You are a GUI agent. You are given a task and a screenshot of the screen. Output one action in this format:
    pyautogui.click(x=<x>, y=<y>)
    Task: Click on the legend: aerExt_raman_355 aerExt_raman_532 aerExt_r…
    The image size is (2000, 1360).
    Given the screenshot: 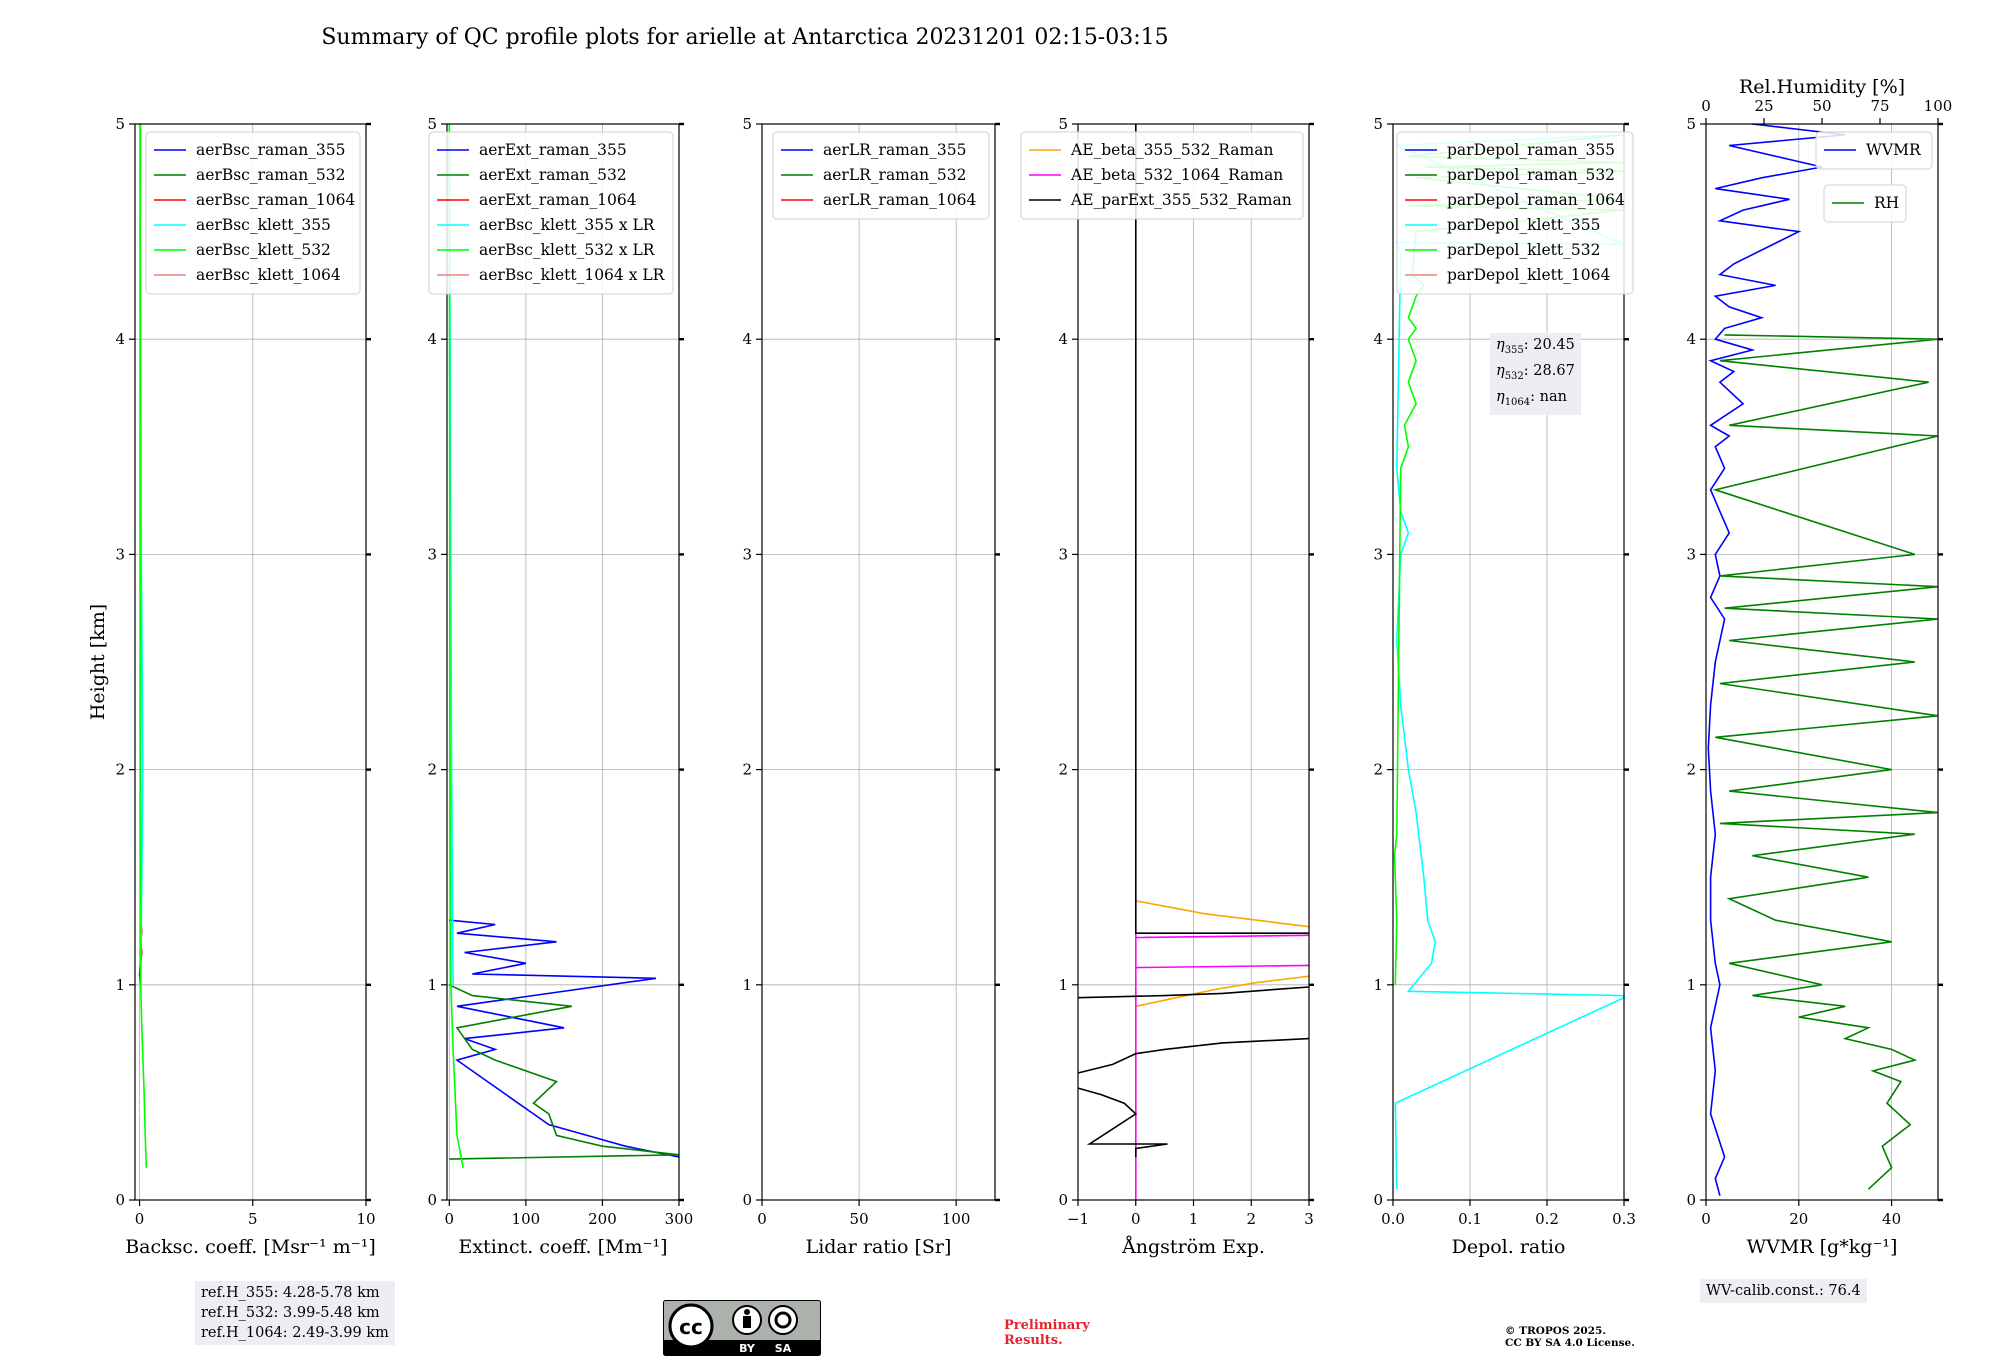 What is the action you would take?
    pyautogui.click(x=551, y=213)
    